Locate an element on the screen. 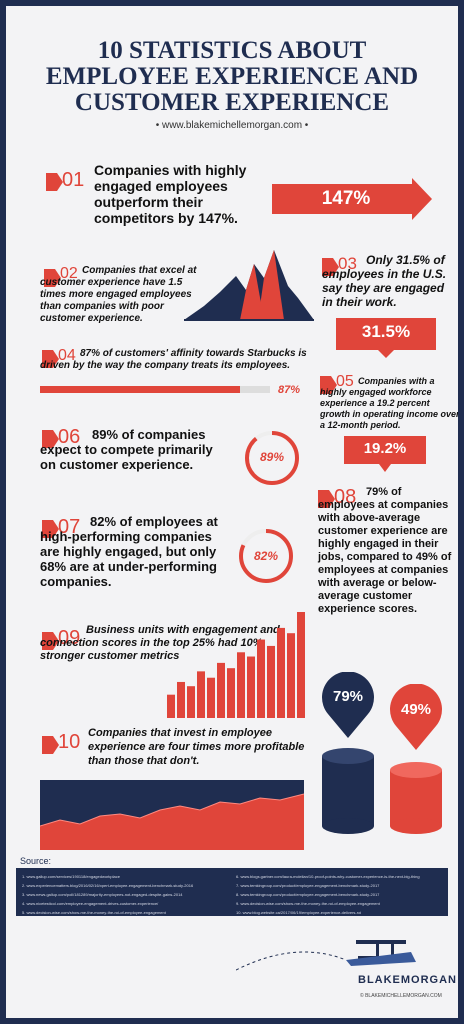 The height and width of the screenshot is (1024, 464). brand-logo: BLAKEMORGAN is located at coordinates (407, 980).